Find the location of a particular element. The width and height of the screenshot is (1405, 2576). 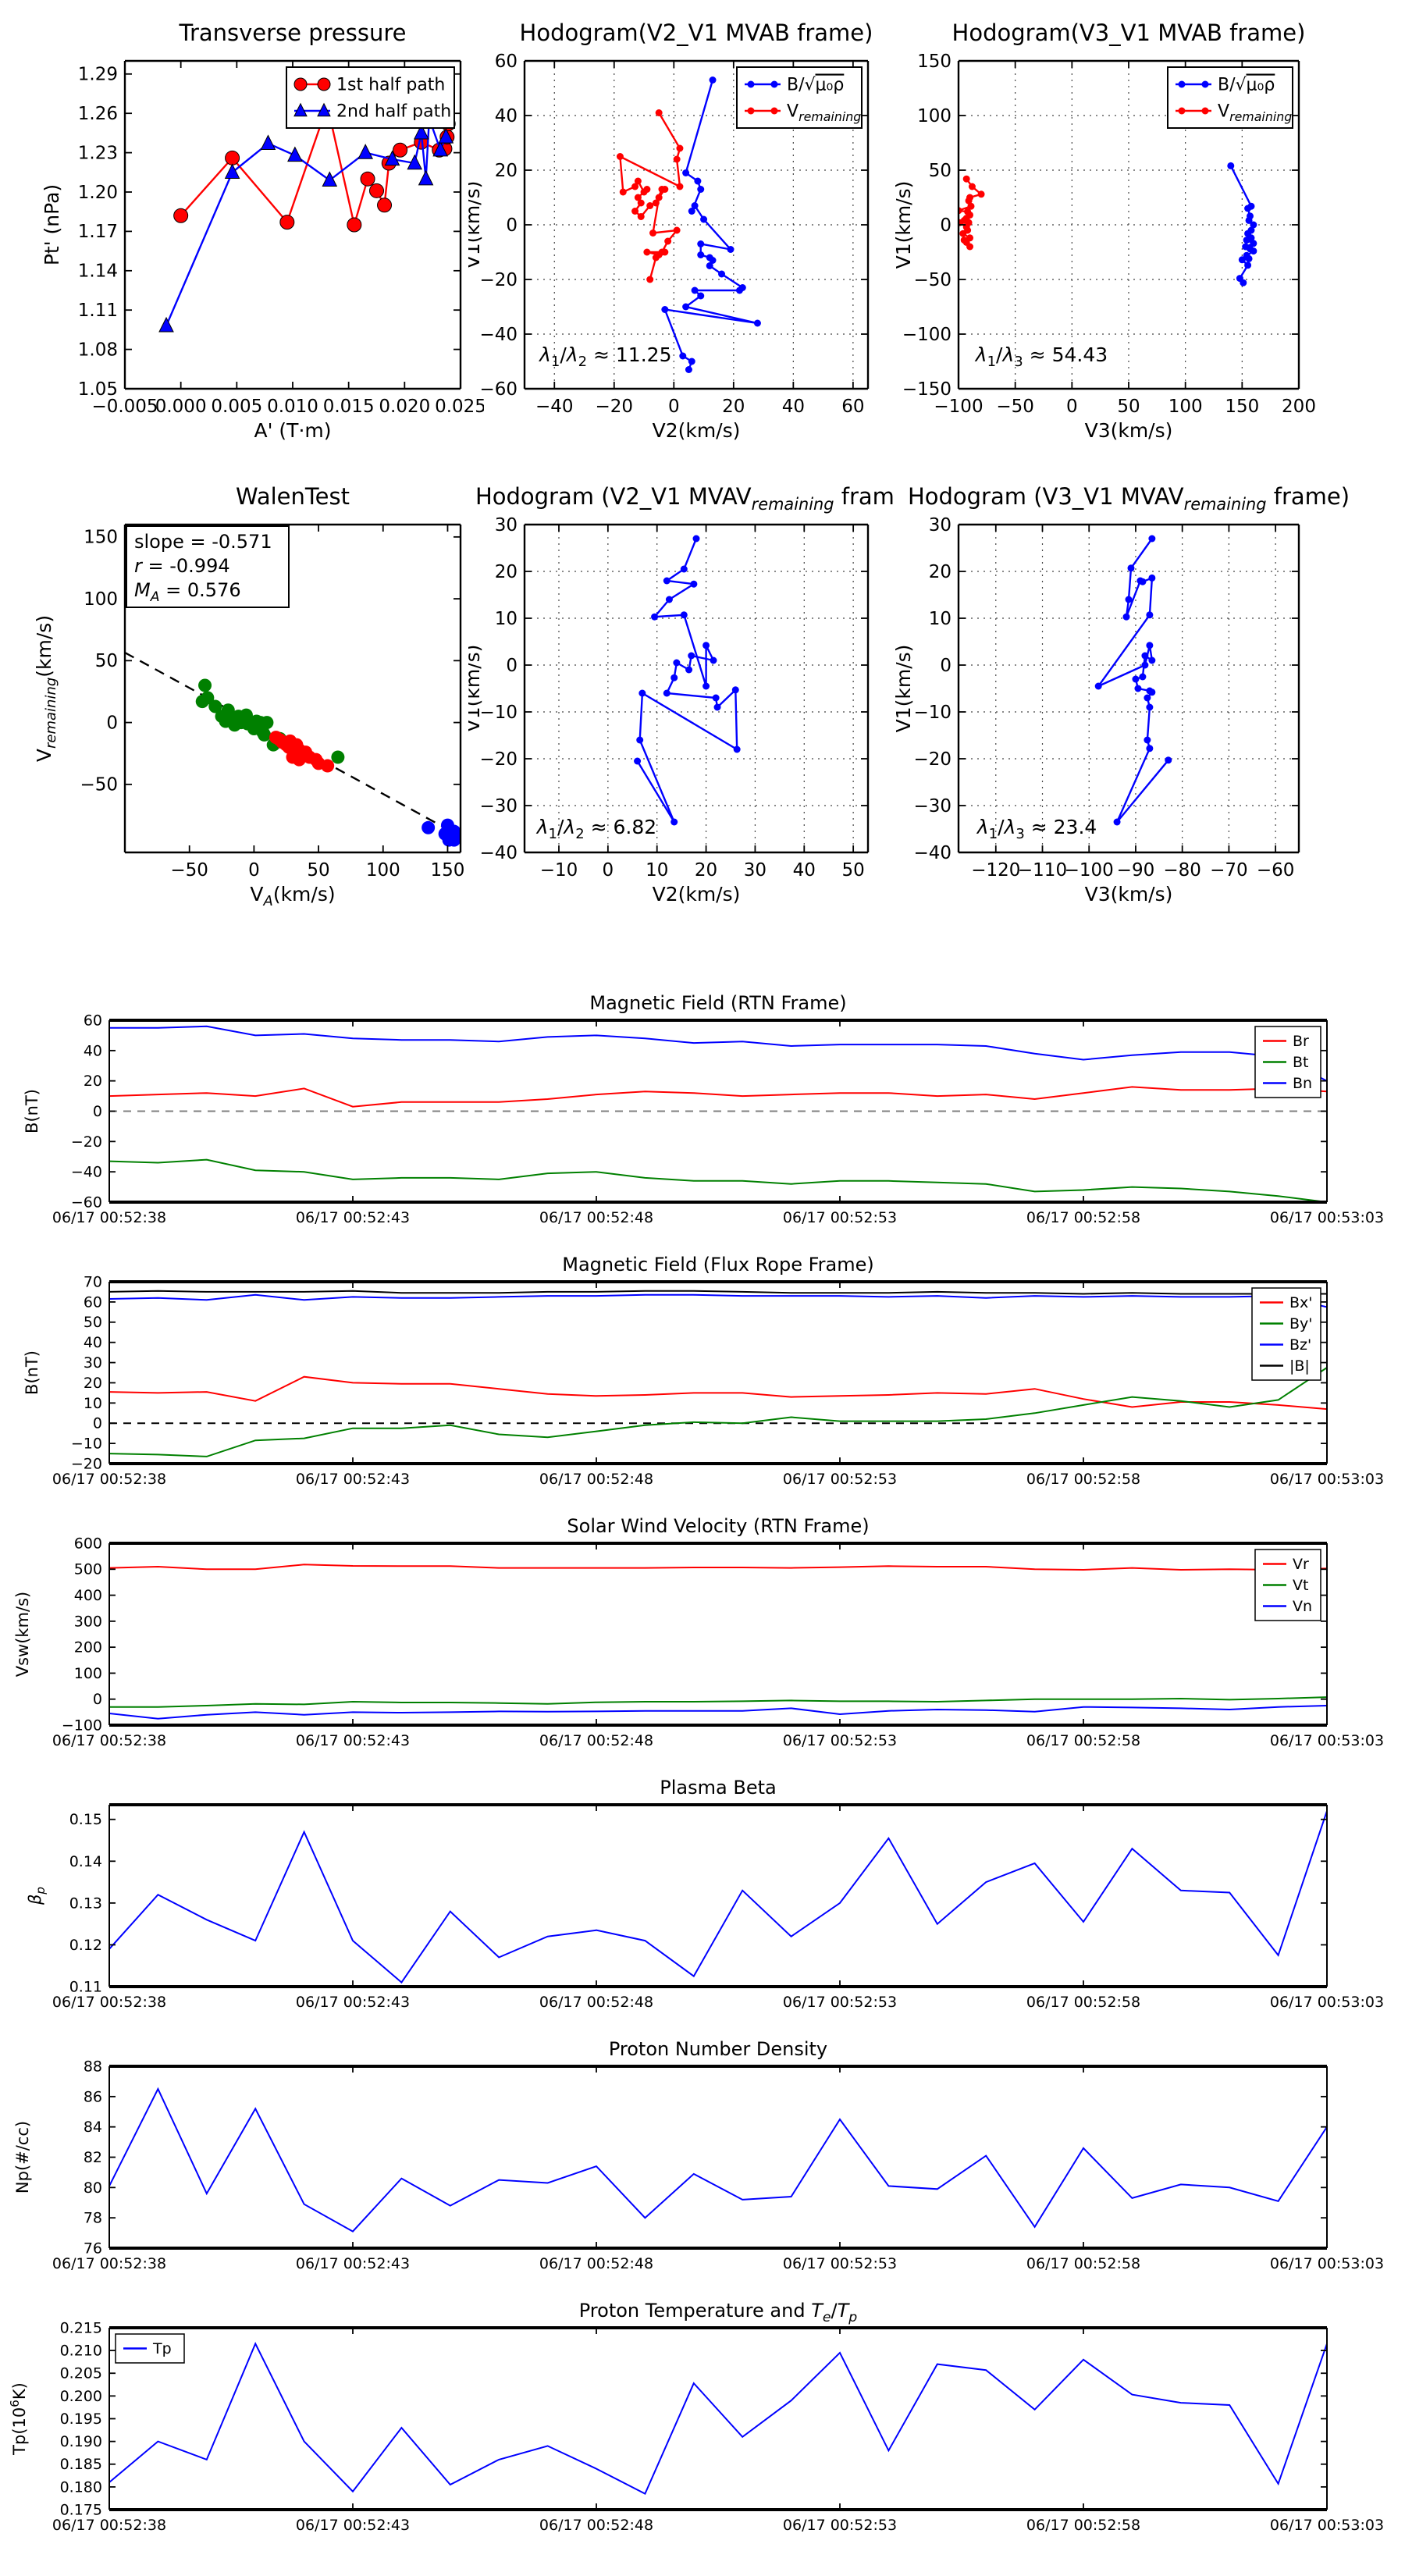

y-tick-label: −10 is located at coordinates (86, 1444).